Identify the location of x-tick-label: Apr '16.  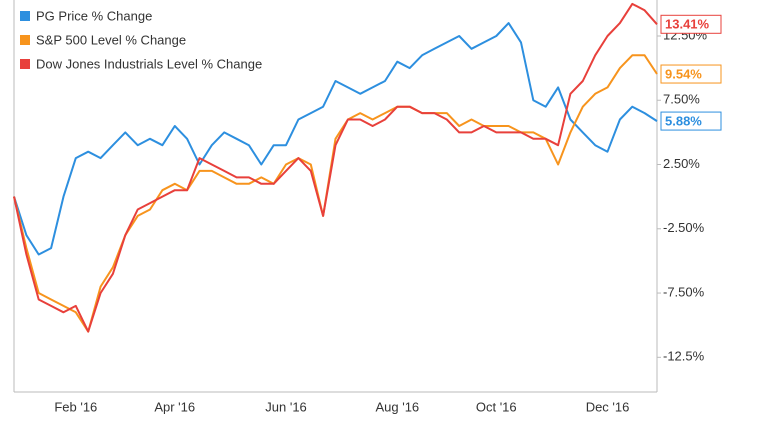
(174, 406).